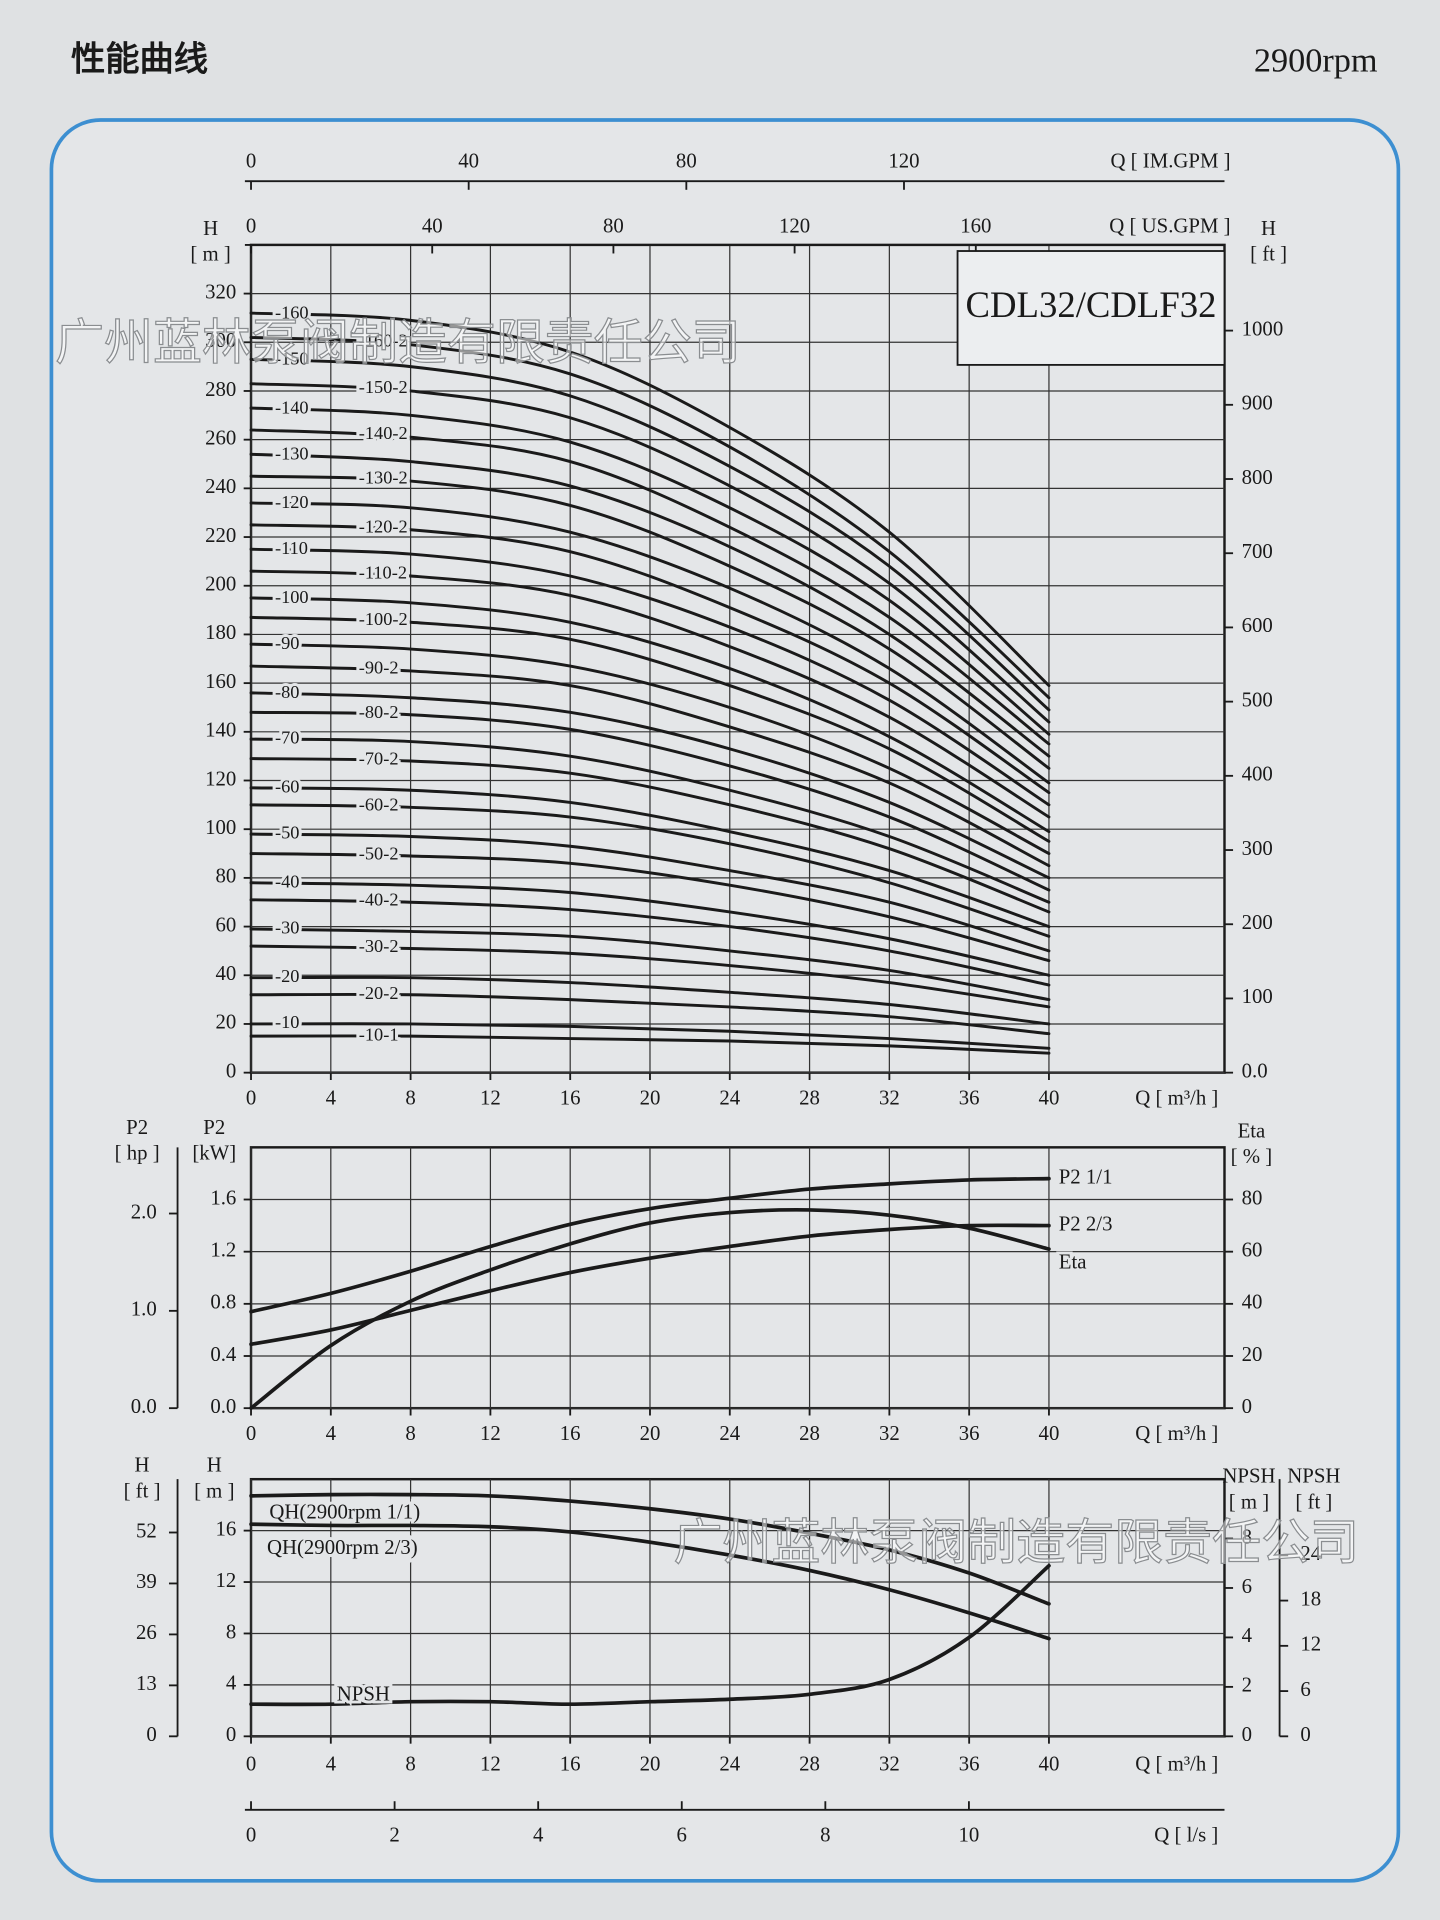  I want to click on y-tick-label: 260, so click(220, 437).